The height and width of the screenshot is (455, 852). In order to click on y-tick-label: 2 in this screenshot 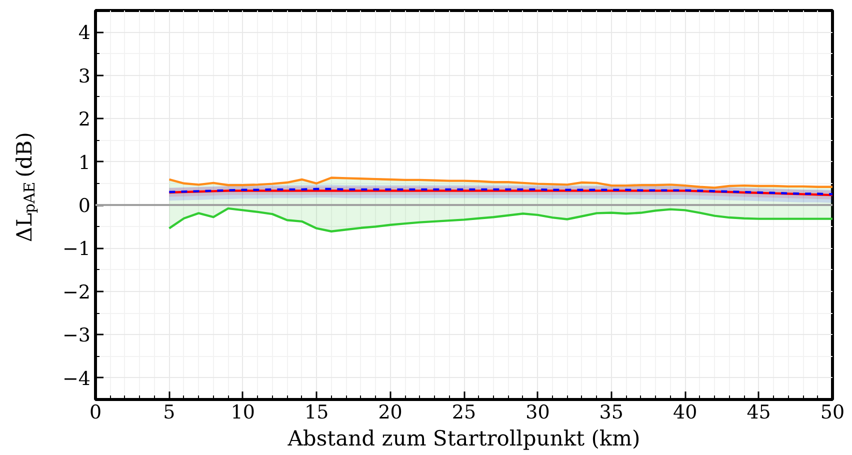, I will do `click(84, 119)`.